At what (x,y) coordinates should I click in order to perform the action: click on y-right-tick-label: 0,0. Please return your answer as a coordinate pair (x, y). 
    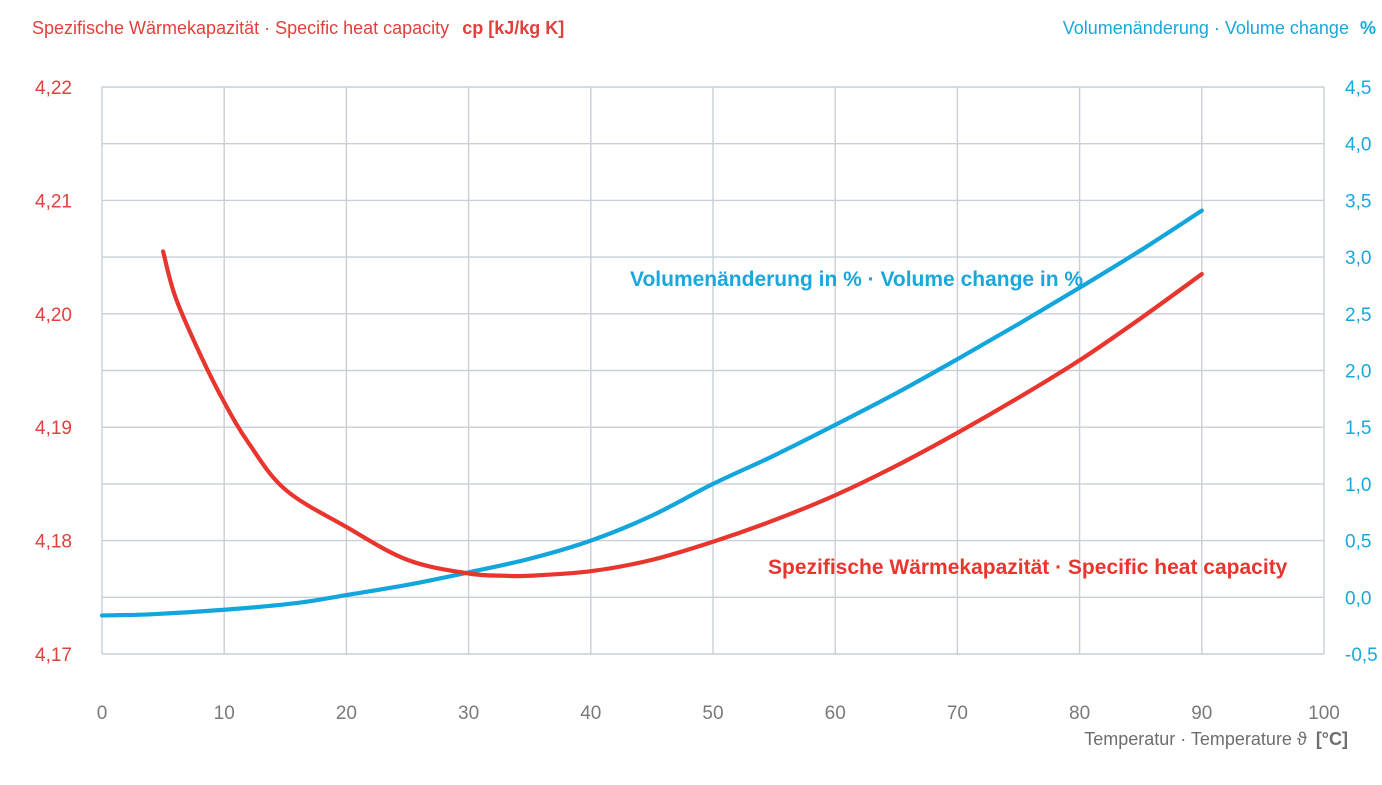
    Looking at the image, I should click on (1358, 598).